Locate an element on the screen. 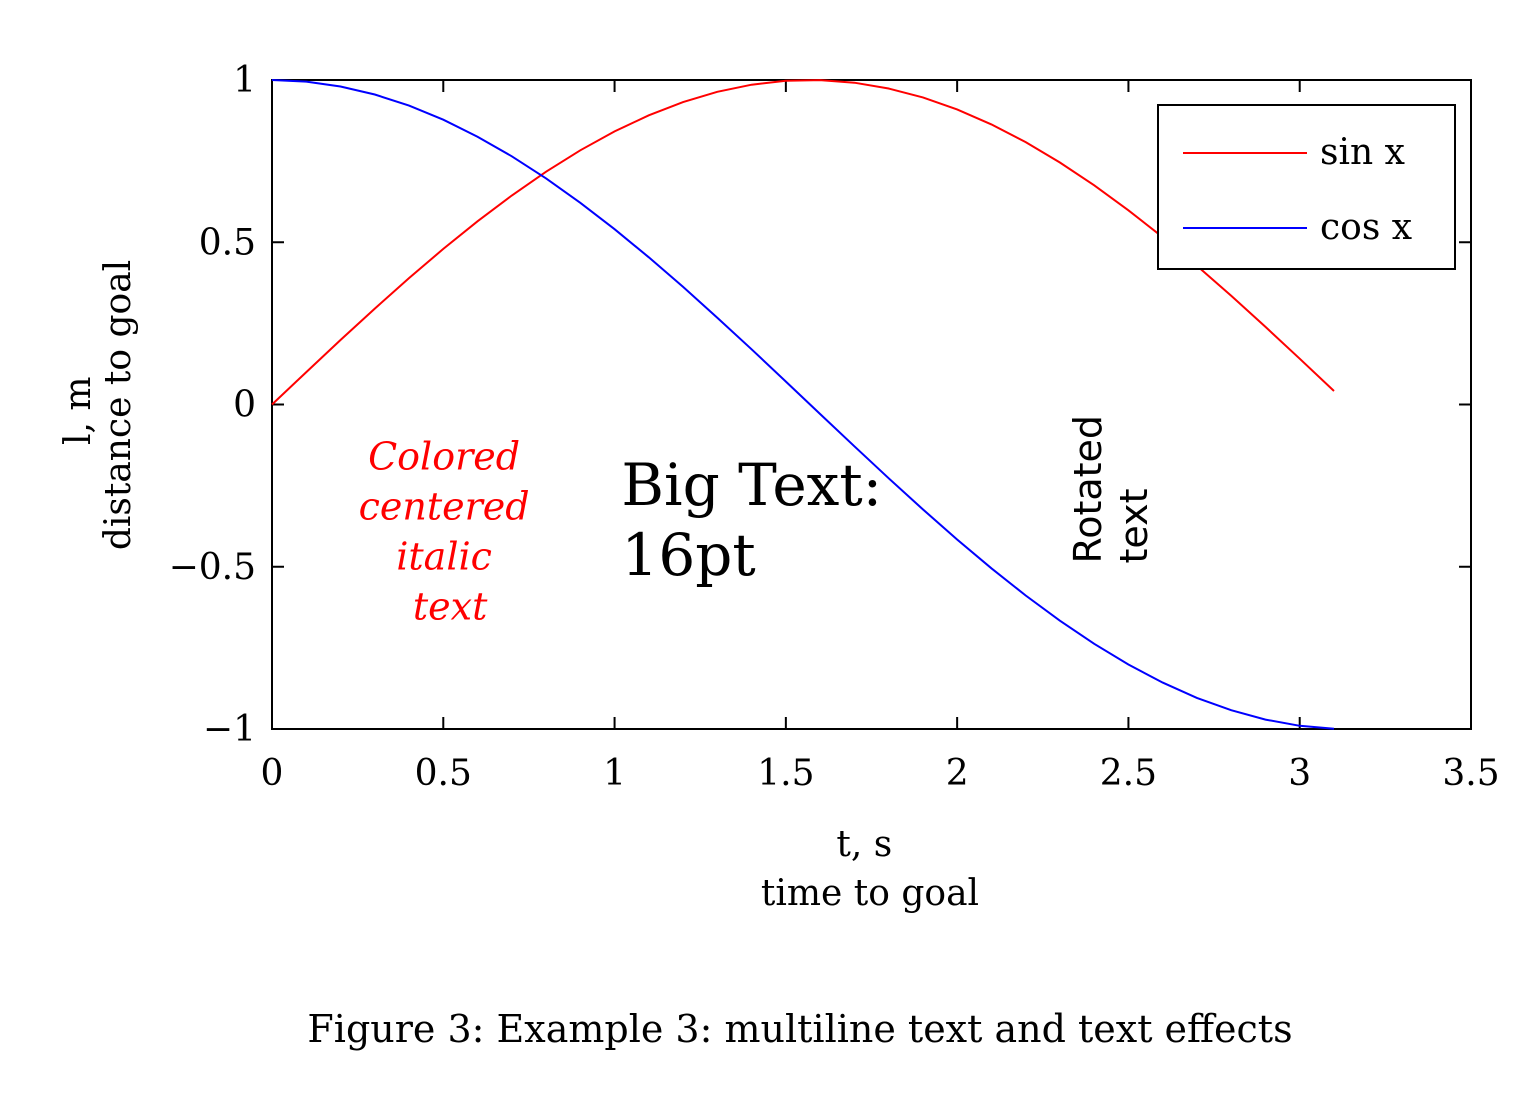 The height and width of the screenshot is (1100, 1535). y-tick-label: 1 is located at coordinates (244, 80).